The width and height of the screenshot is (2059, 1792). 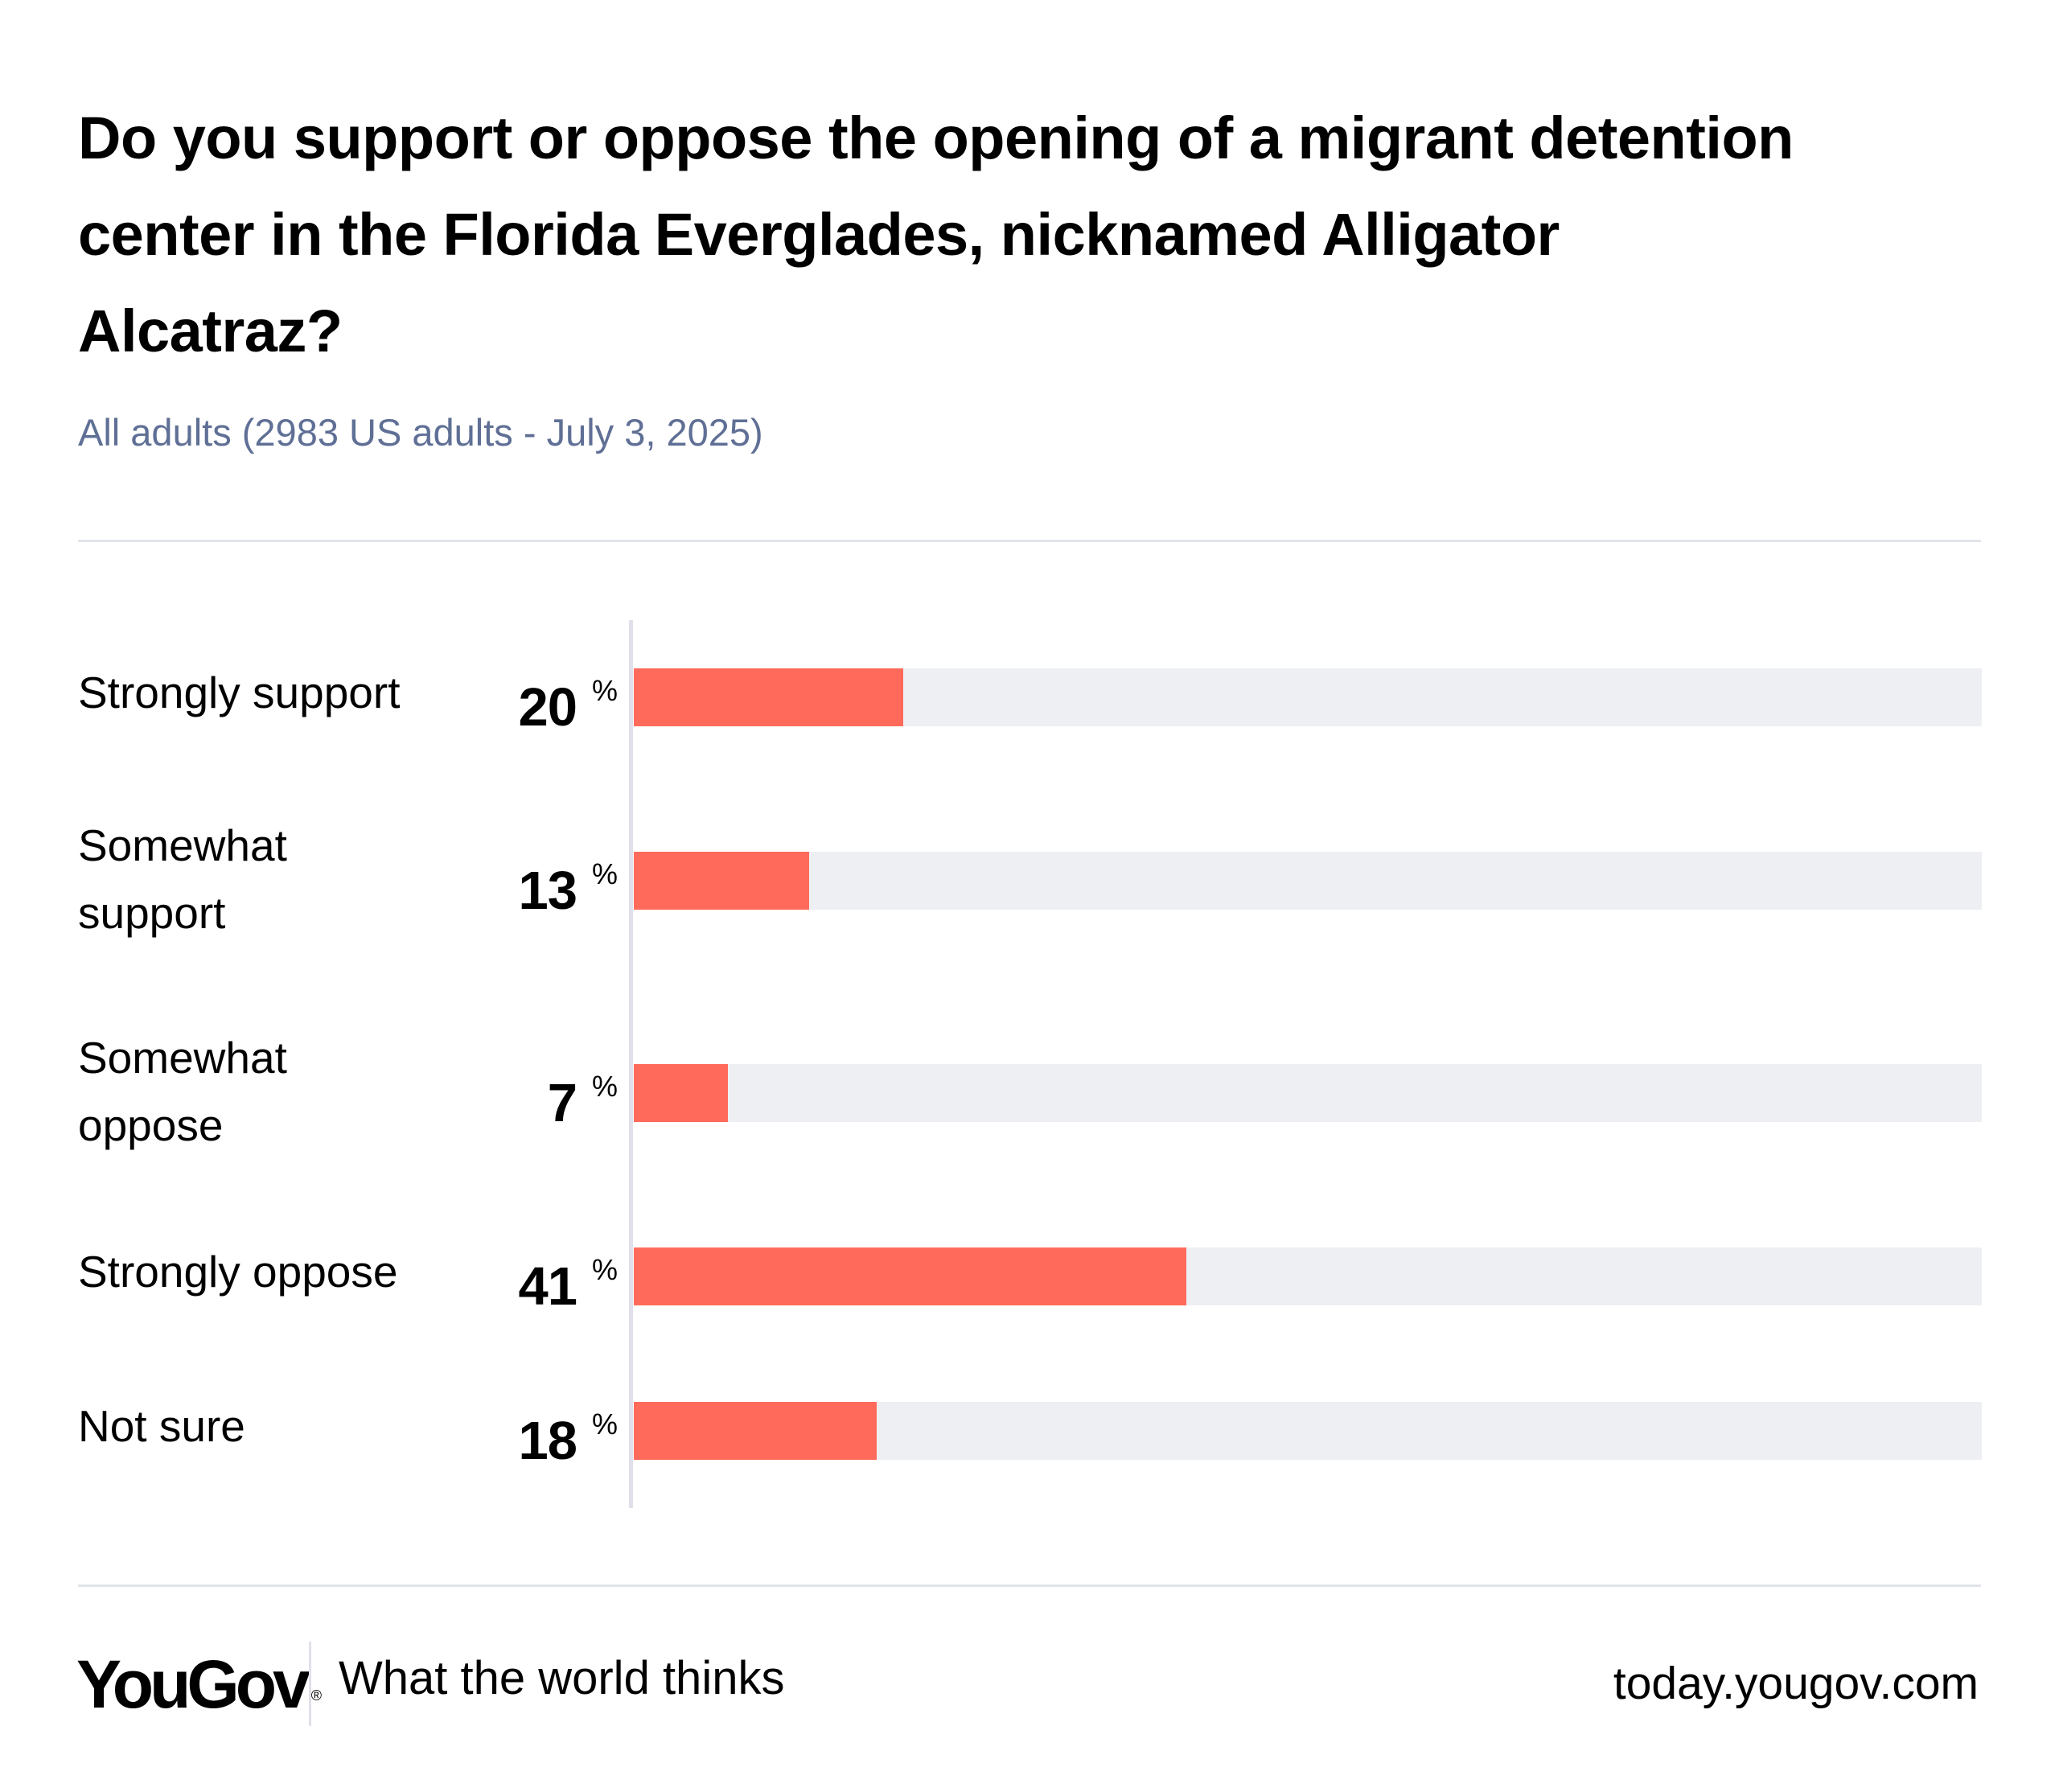 I want to click on category-label-line: Strongly support, so click(x=239, y=692).